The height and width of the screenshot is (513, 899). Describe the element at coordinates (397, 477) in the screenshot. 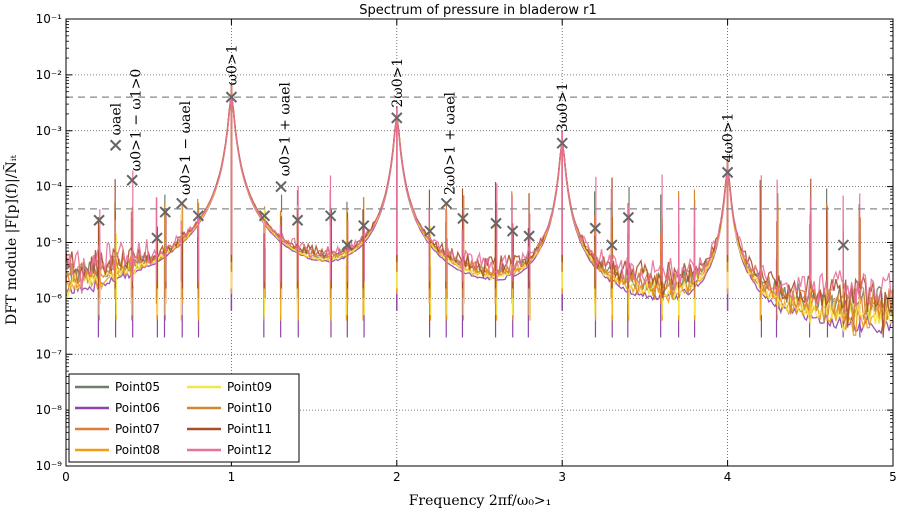

I see `x-tick-label: 2` at that location.